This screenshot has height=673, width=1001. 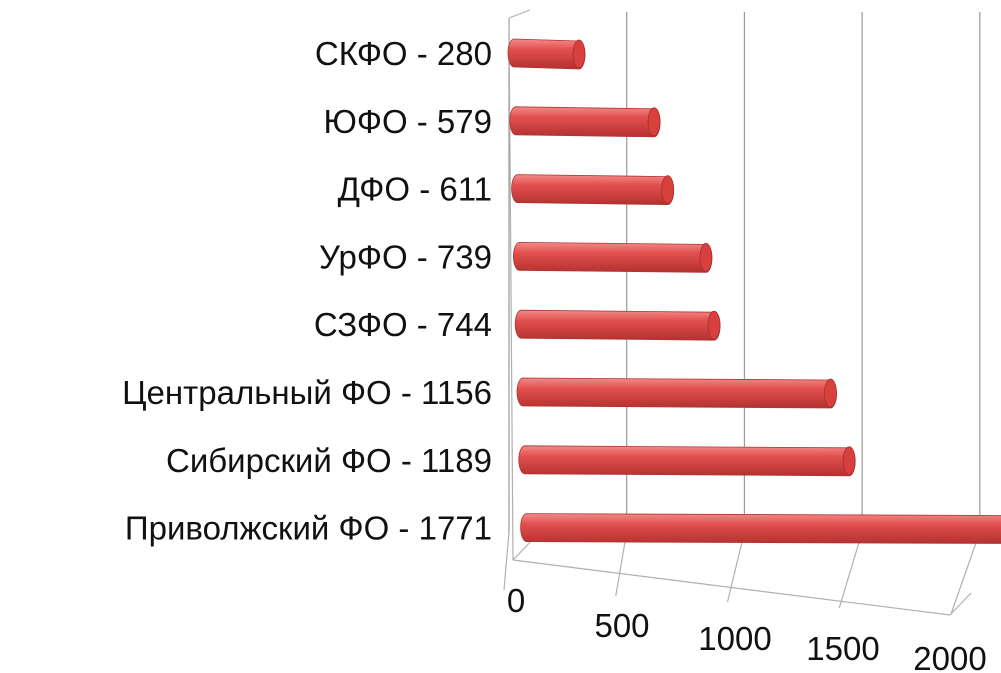 I want to click on x-tick-label: 1000, so click(x=734, y=638).